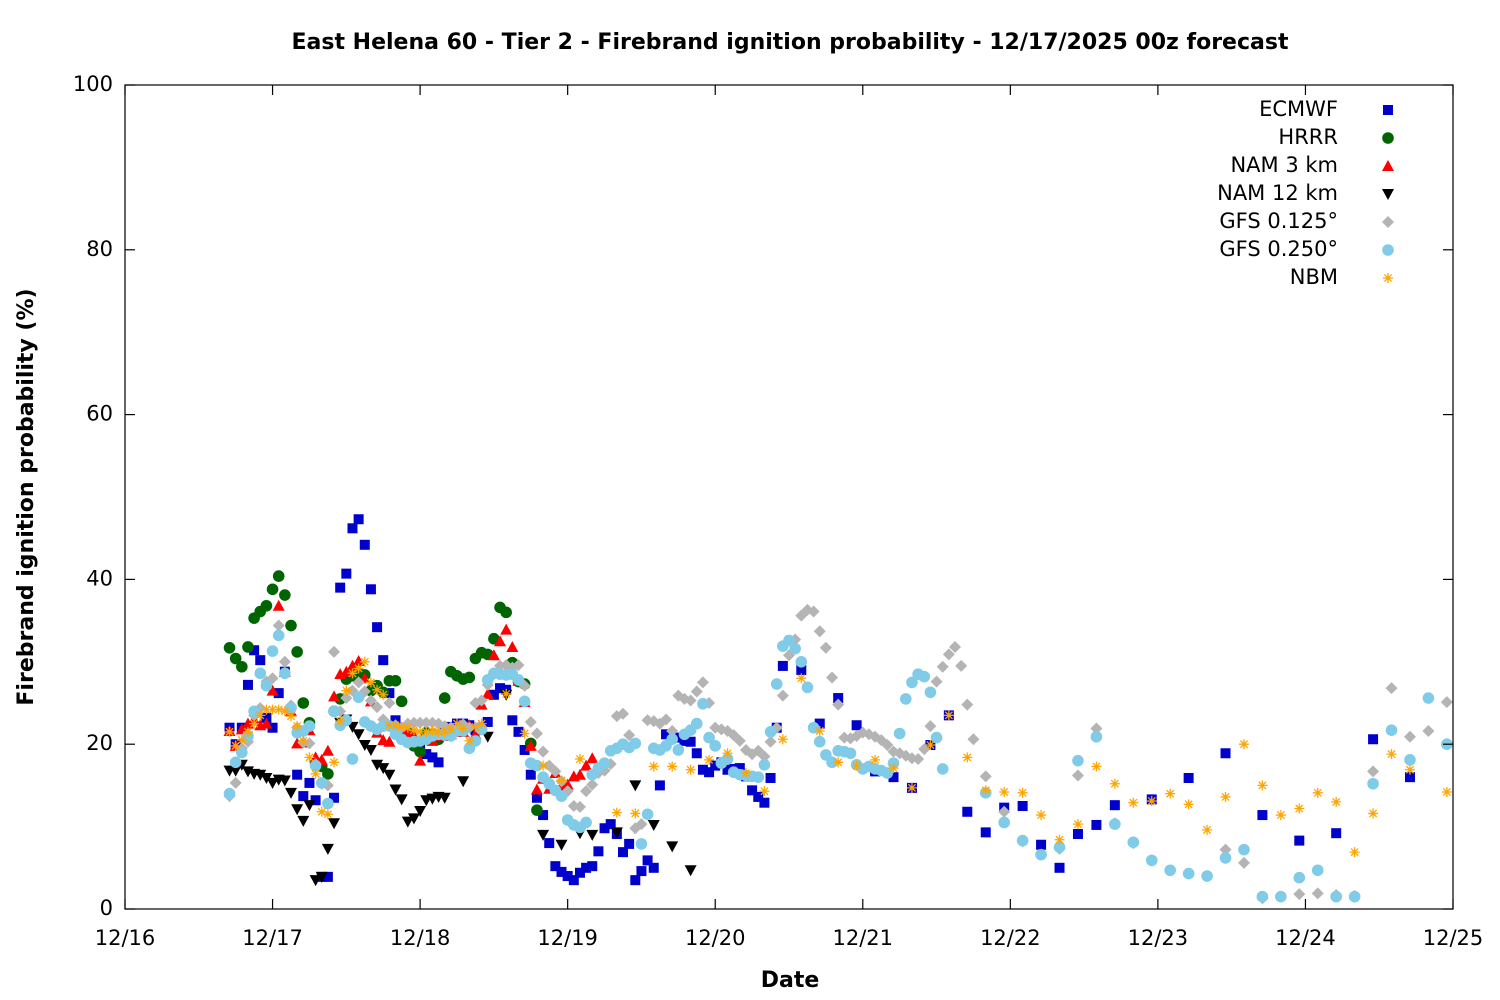 The image size is (1500, 1000). I want to click on x-axis-label: Date, so click(790, 980).